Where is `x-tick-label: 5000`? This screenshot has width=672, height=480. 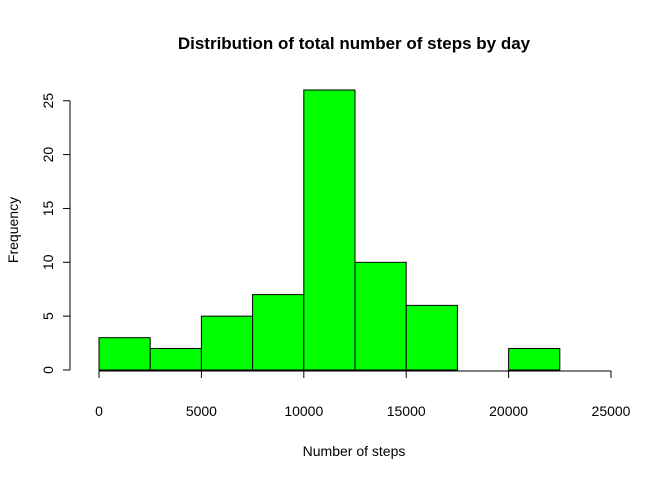 x-tick-label: 5000 is located at coordinates (201, 411).